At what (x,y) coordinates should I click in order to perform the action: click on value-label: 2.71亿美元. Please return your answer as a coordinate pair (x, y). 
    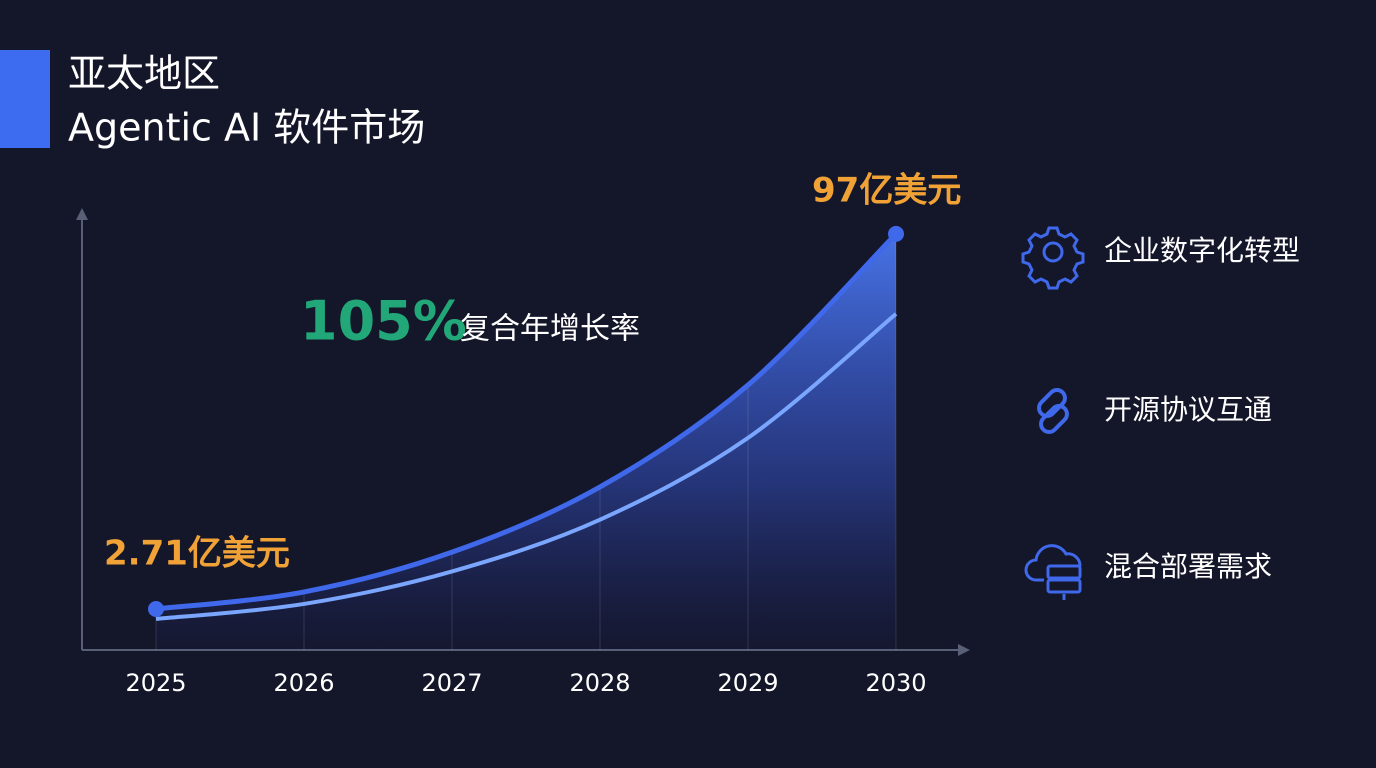
    Looking at the image, I should click on (197, 553).